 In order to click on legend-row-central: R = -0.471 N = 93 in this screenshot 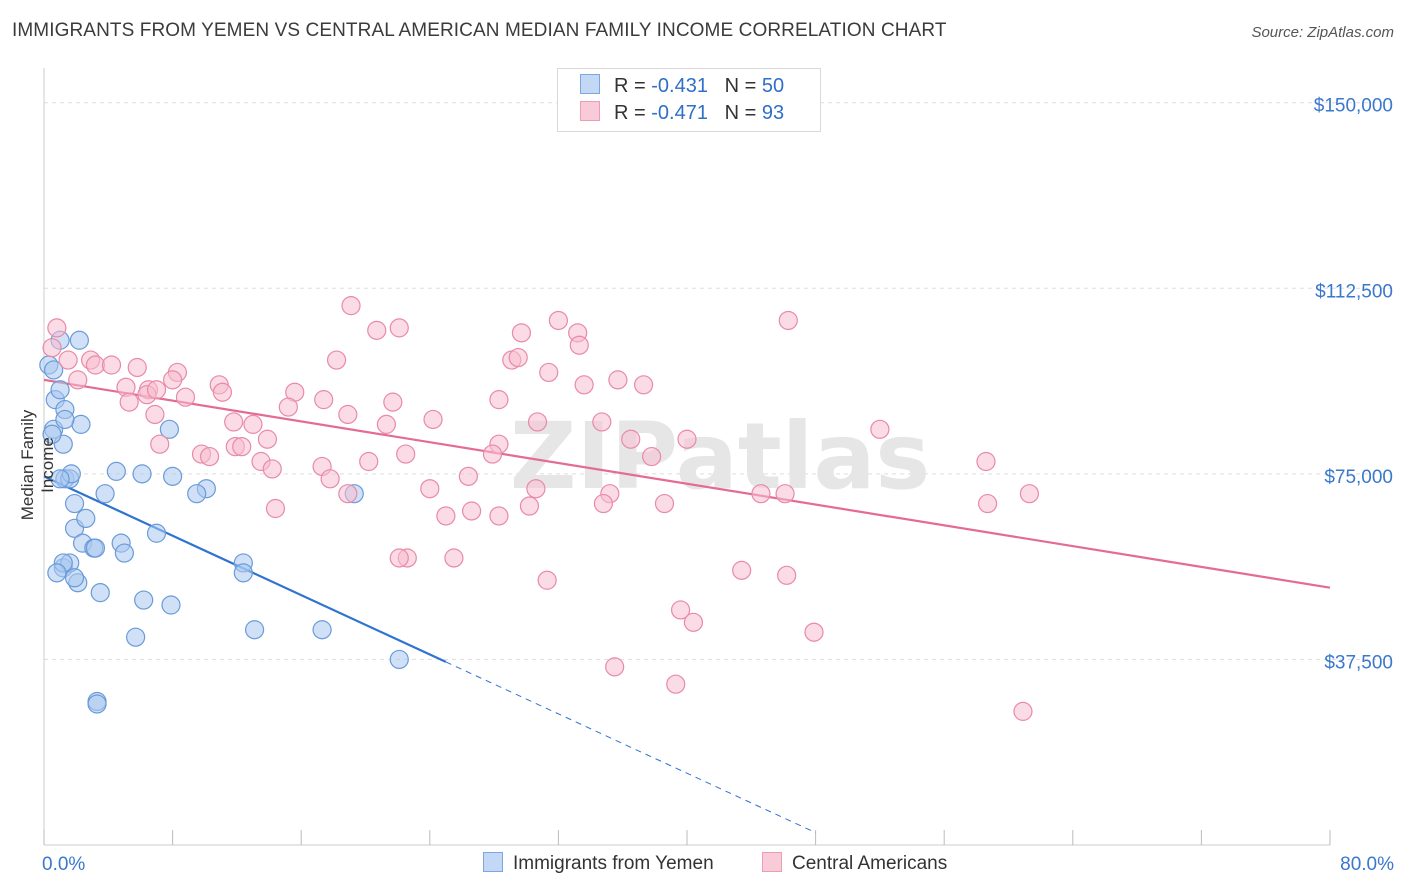, I will do `click(682, 114)`.